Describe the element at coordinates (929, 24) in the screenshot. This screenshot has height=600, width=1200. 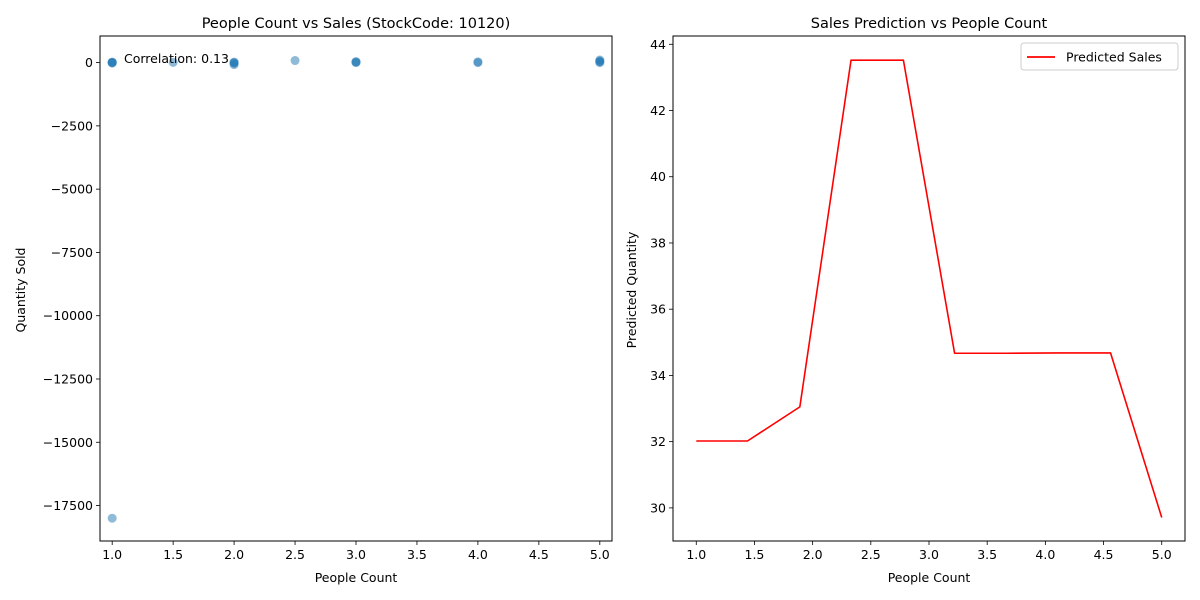
I see `line-title: Sales Prediction vs People Count` at that location.